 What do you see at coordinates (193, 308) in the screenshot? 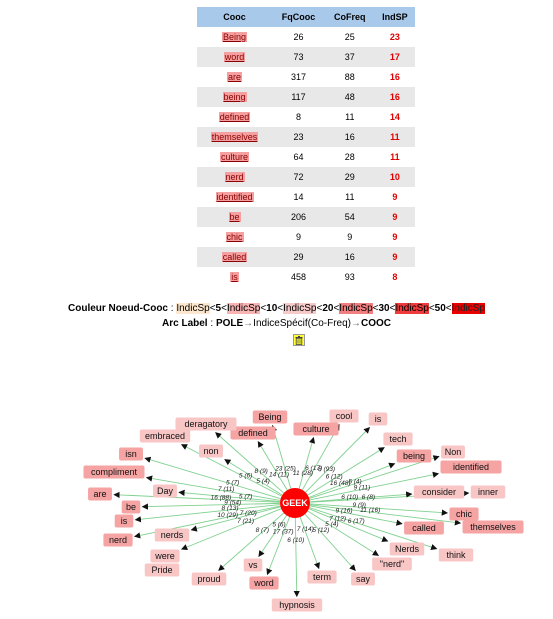
I see `legend-range-1: IndicSp` at bounding box center [193, 308].